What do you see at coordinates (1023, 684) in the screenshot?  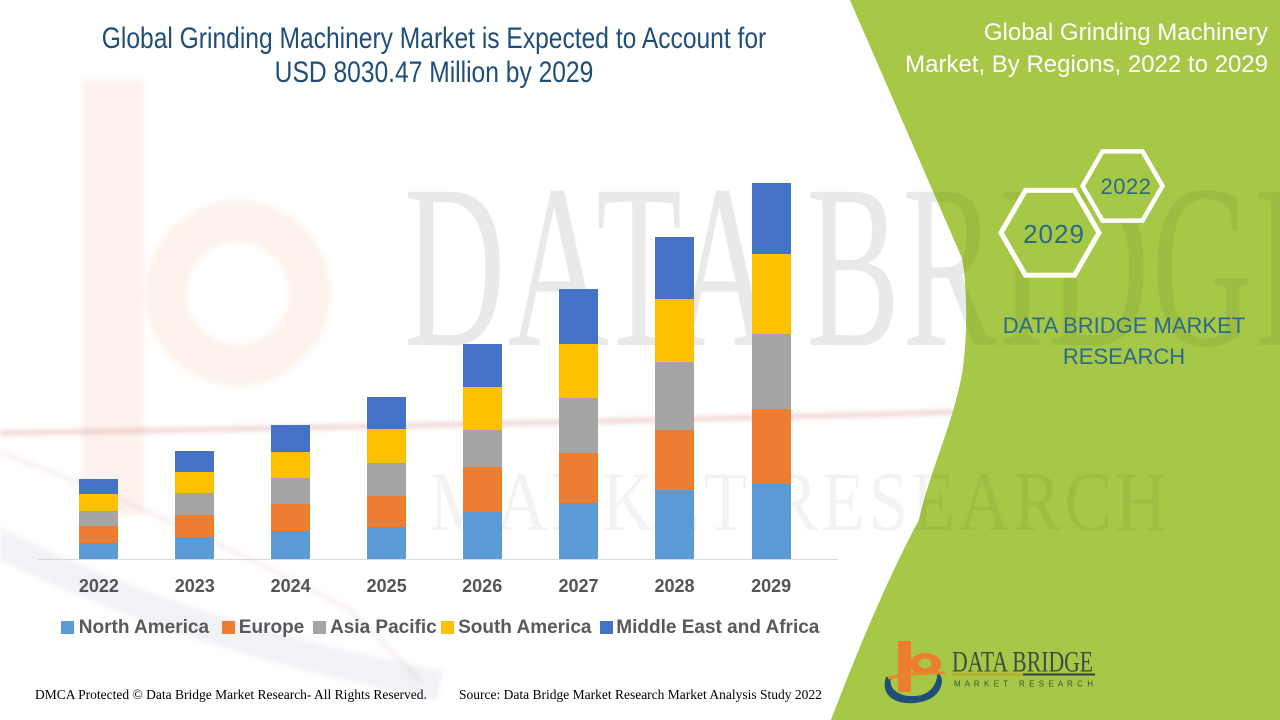 I see `svg-text: M A R K E T R E S E A R C H` at bounding box center [1023, 684].